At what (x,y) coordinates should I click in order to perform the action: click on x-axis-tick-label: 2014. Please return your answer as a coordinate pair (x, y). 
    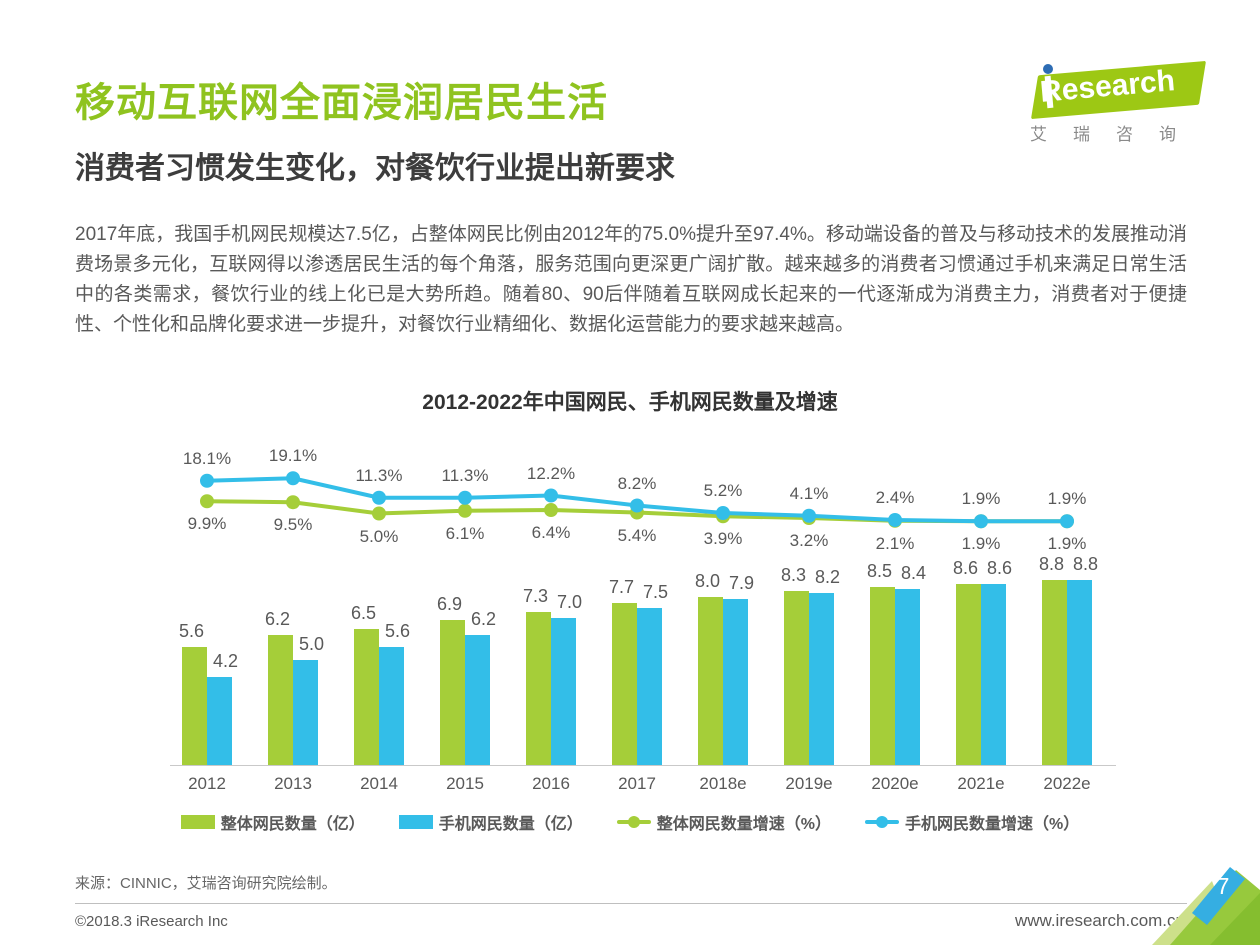
    Looking at the image, I should click on (379, 783).